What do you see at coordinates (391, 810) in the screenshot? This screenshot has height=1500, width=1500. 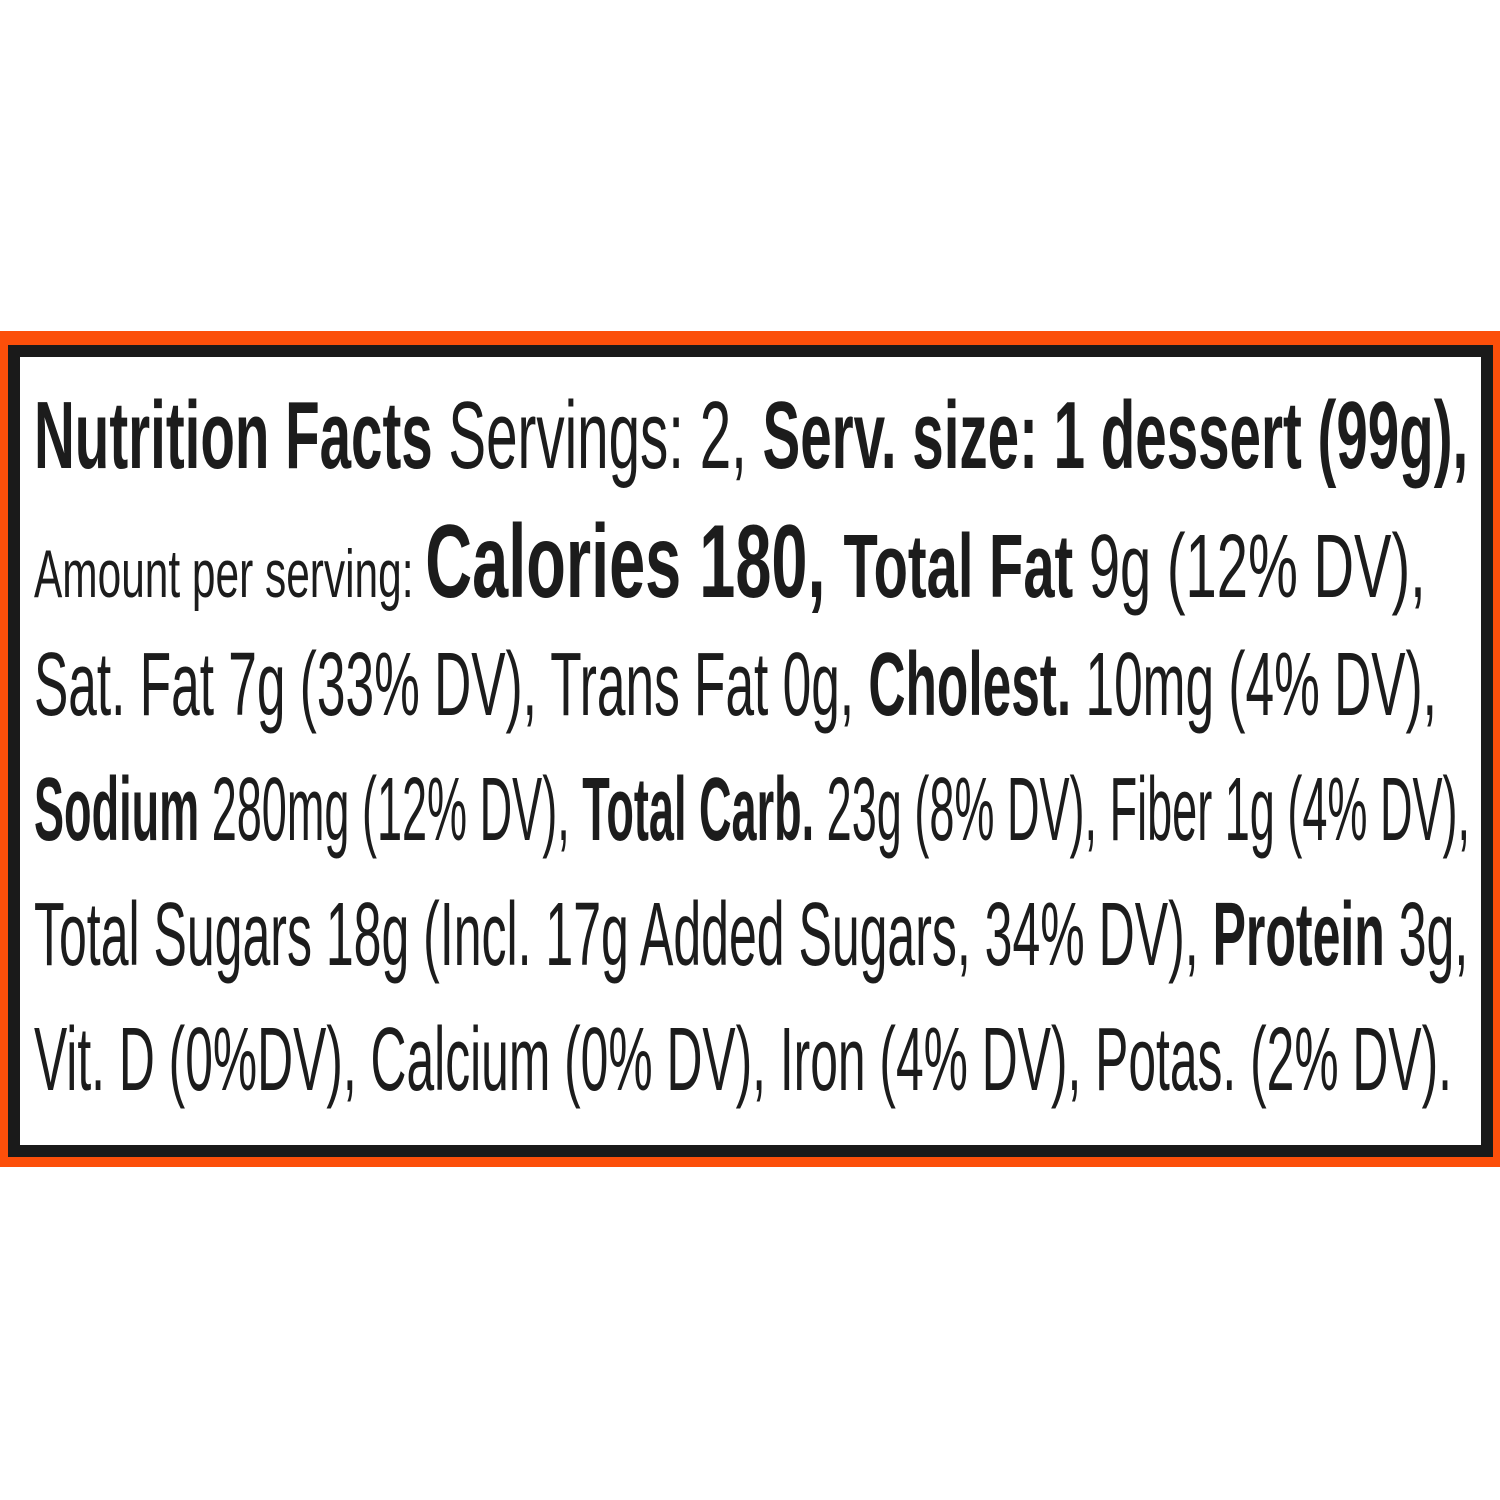 I see `sodium-value: 280mg (12% DV),` at bounding box center [391, 810].